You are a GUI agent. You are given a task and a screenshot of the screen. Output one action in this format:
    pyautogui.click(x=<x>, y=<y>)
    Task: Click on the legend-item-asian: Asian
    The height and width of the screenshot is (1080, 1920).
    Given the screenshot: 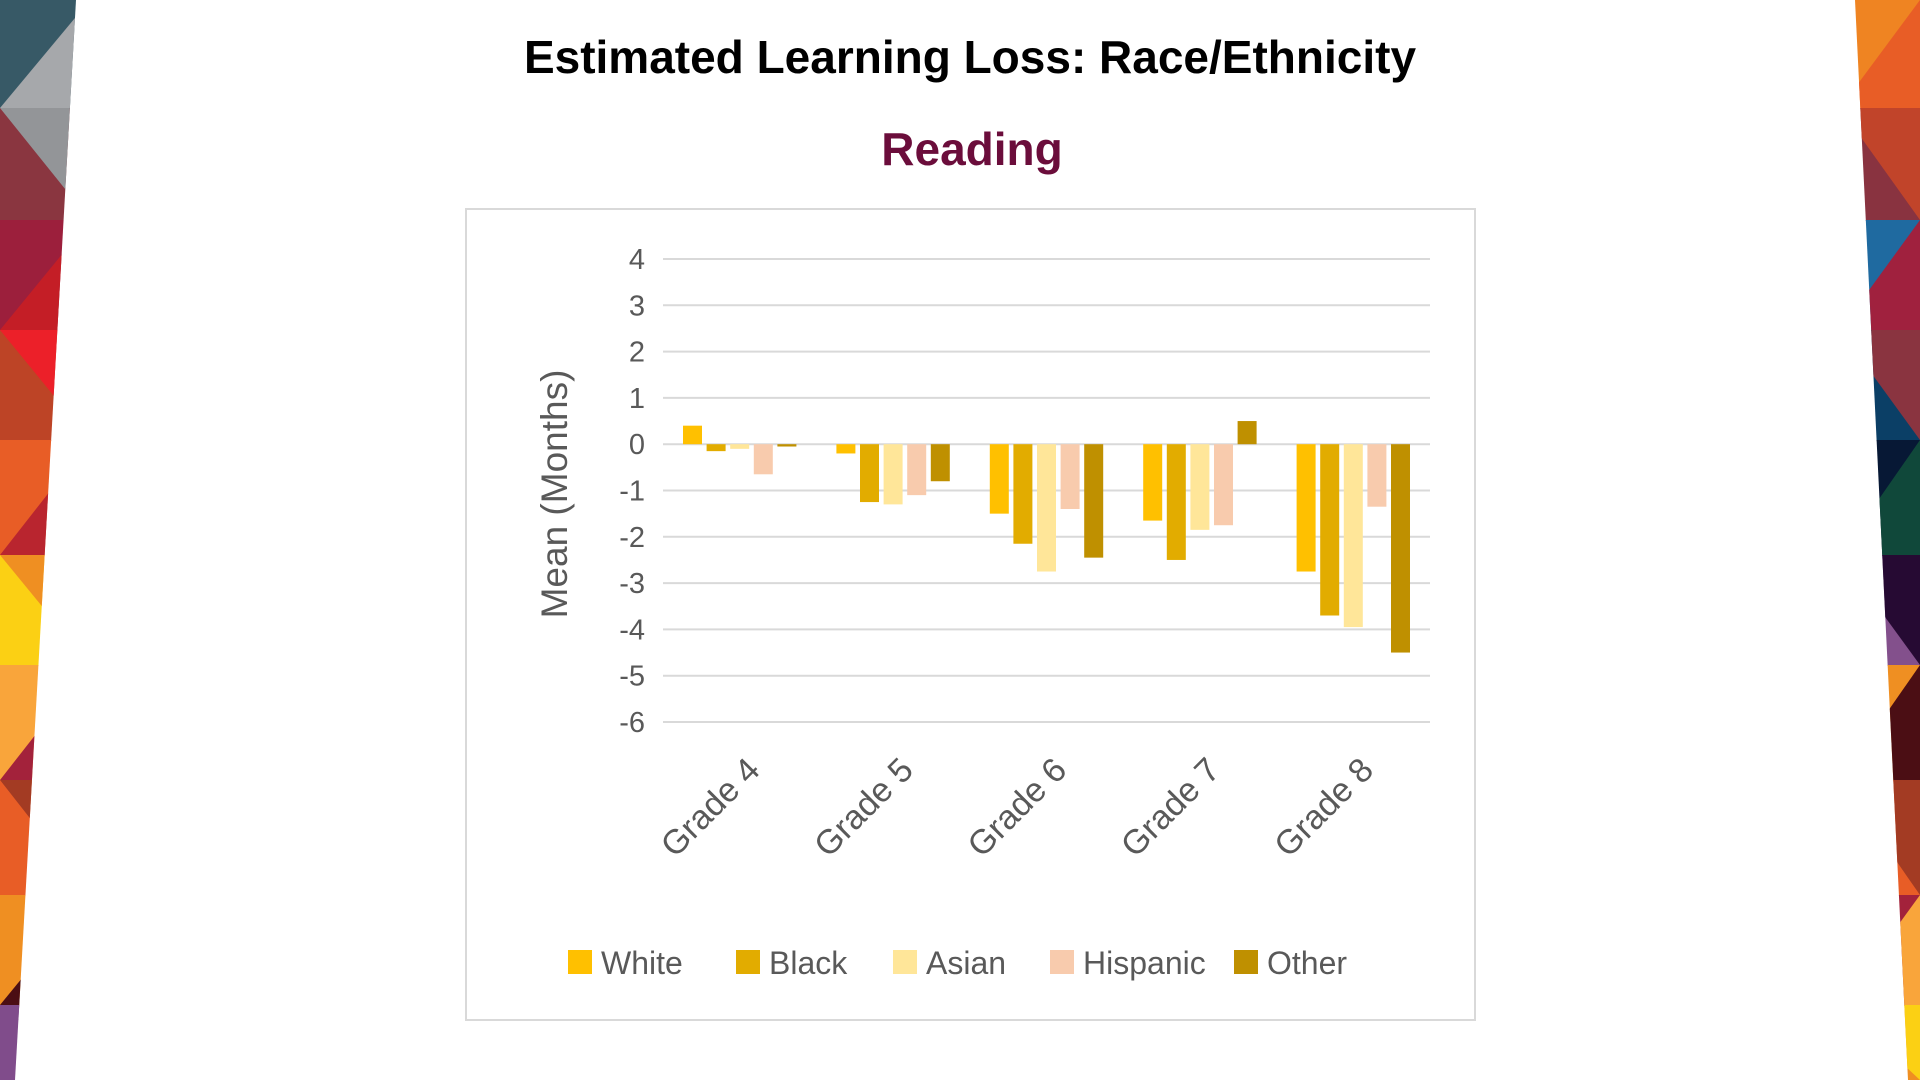 What is the action you would take?
    pyautogui.click(x=949, y=963)
    